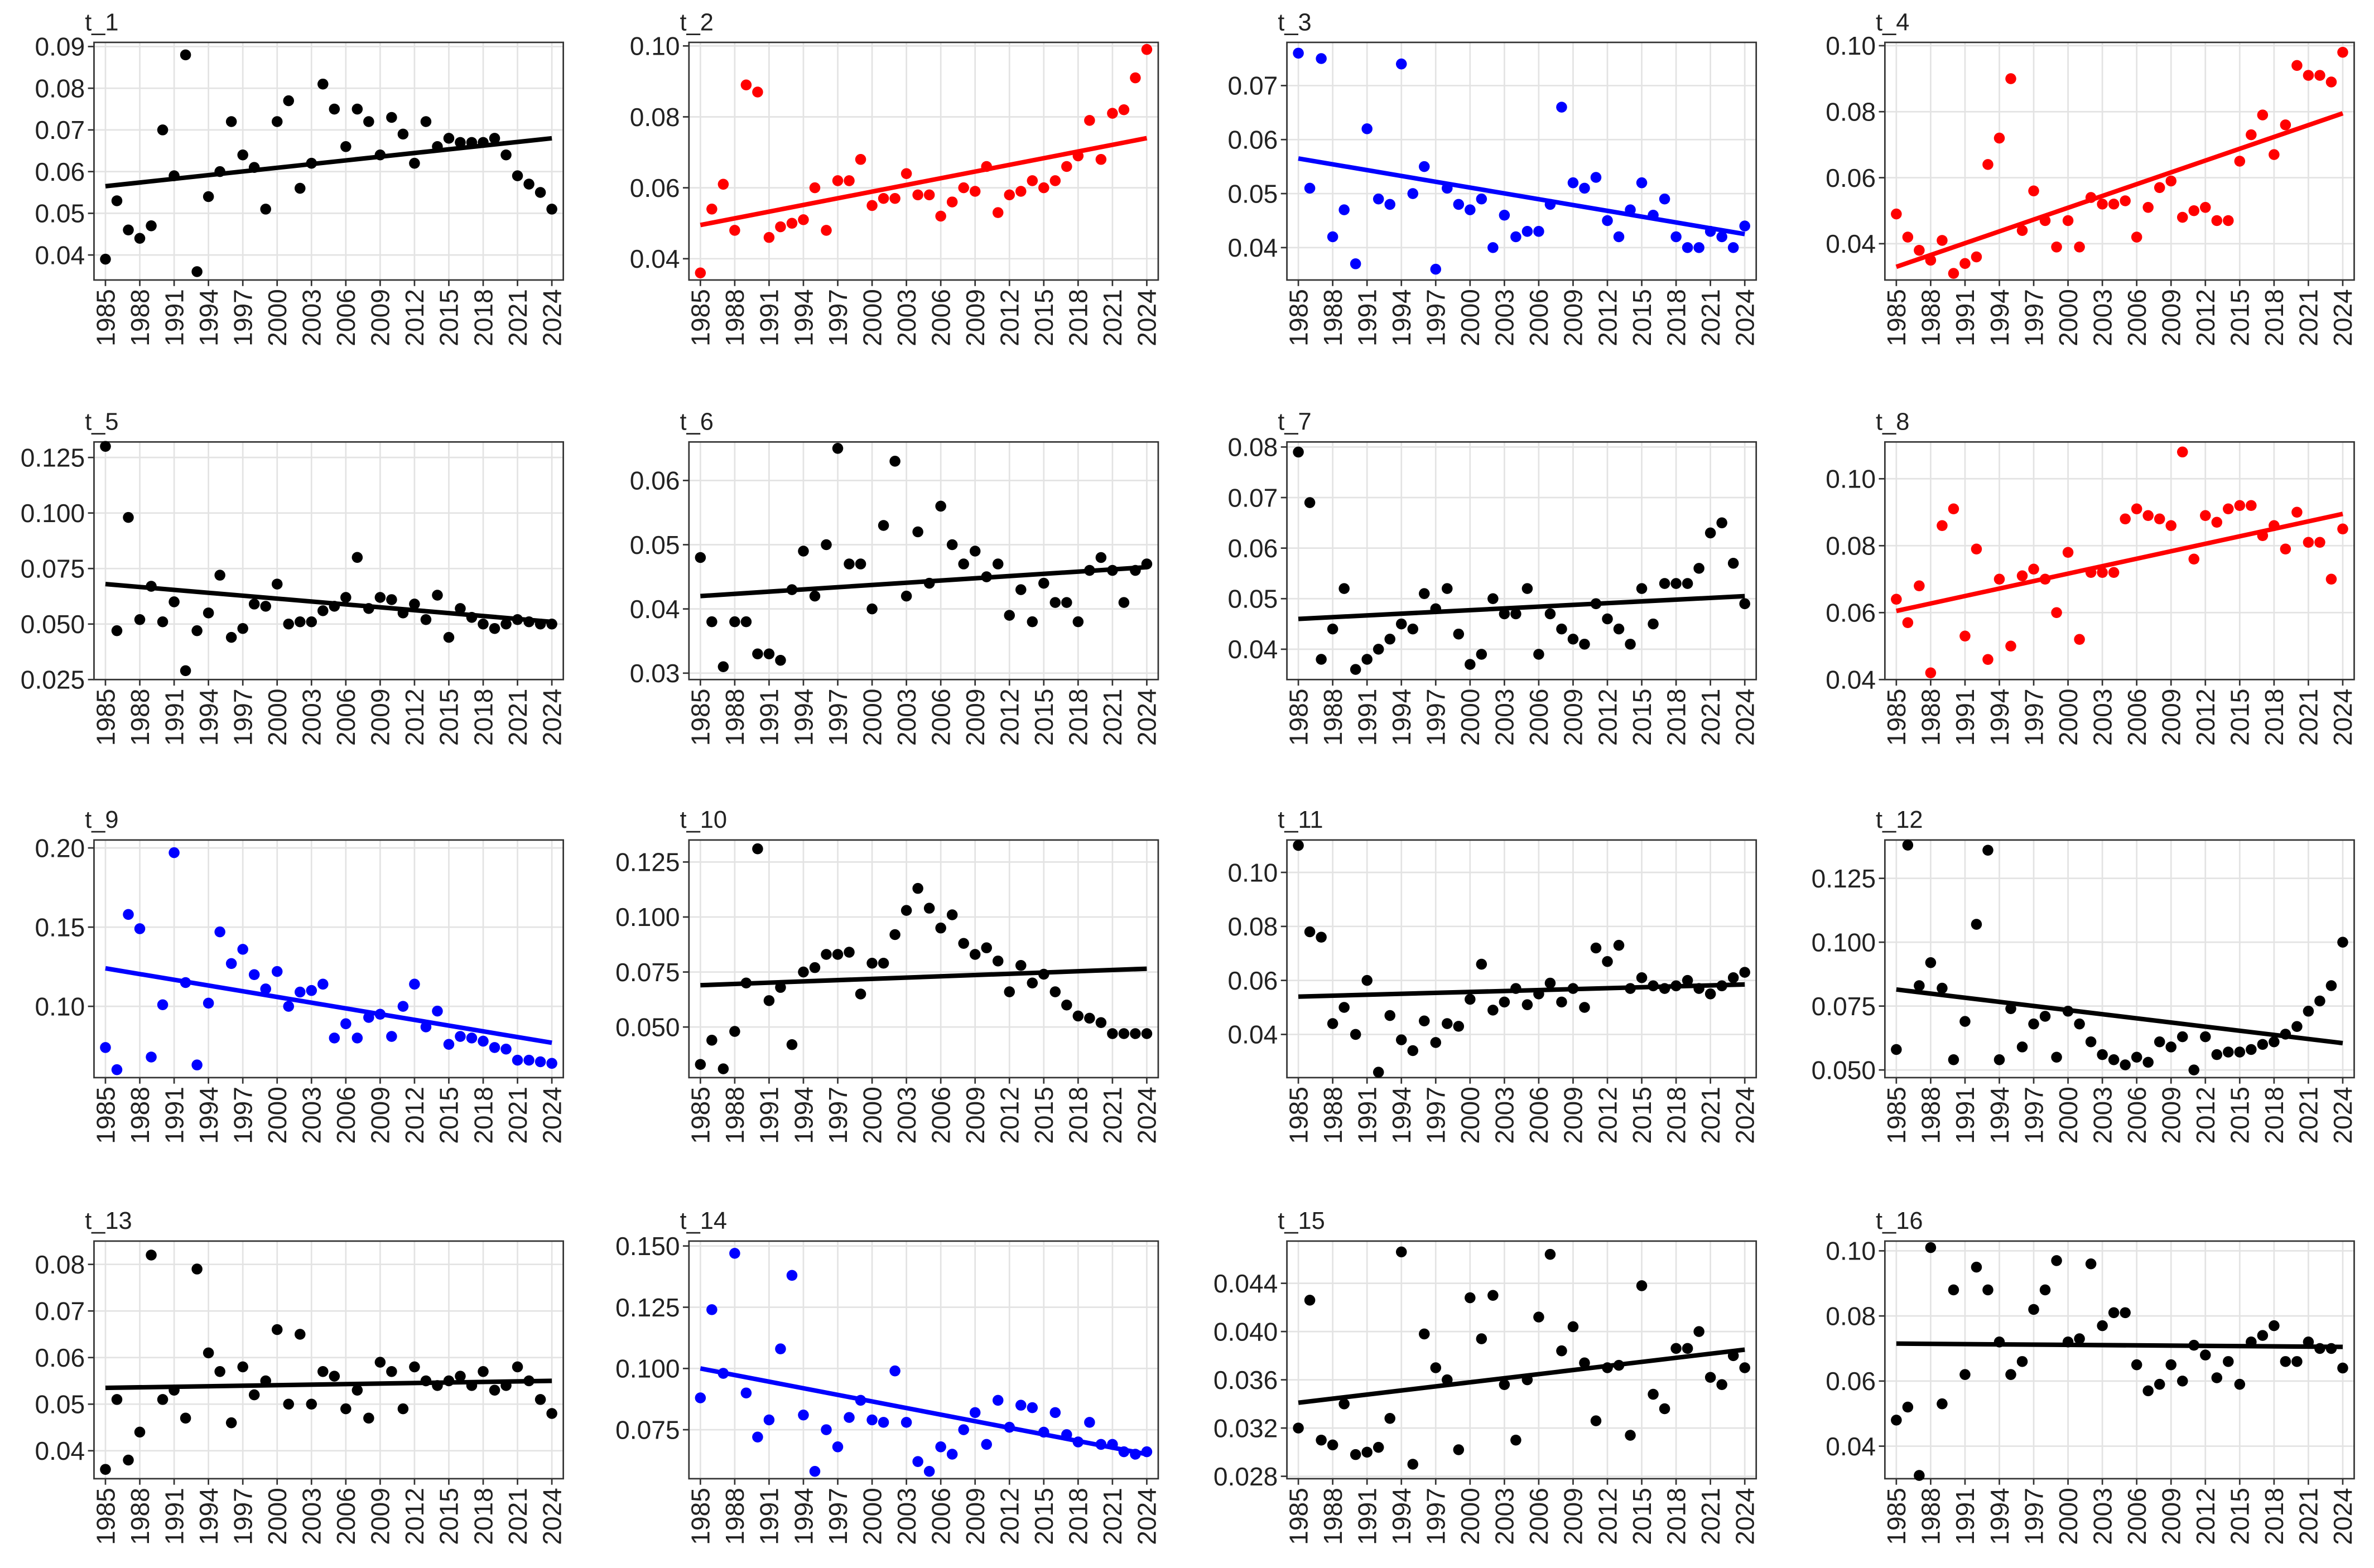  I want to click on x-tick-label: 2000, so click(1471, 1116).